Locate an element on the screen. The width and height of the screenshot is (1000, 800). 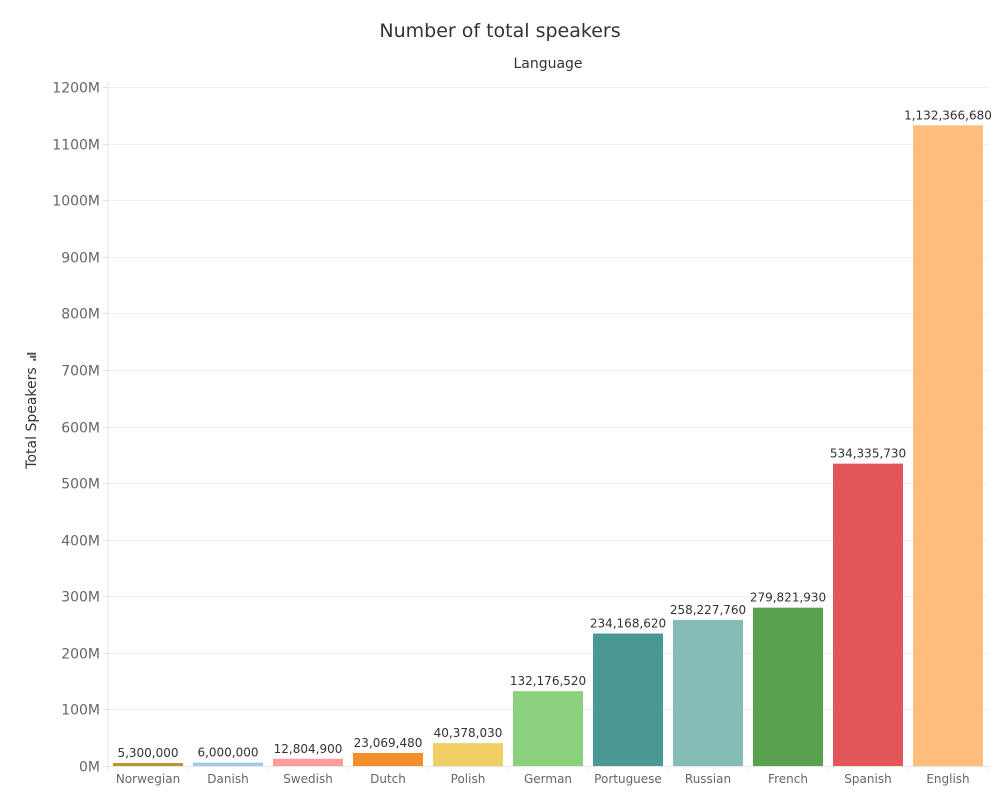
x-category-label: Polish is located at coordinates (468, 779).